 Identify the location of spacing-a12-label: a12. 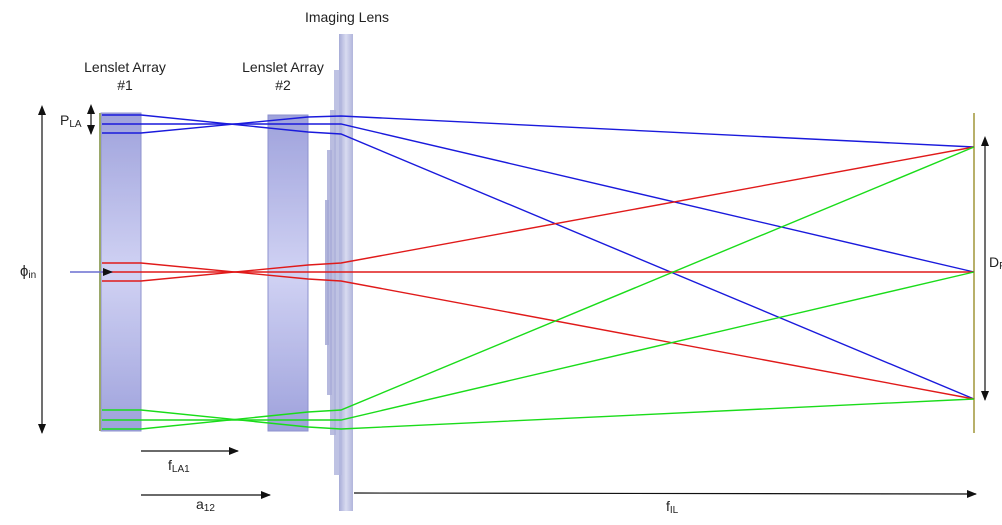
(205, 505).